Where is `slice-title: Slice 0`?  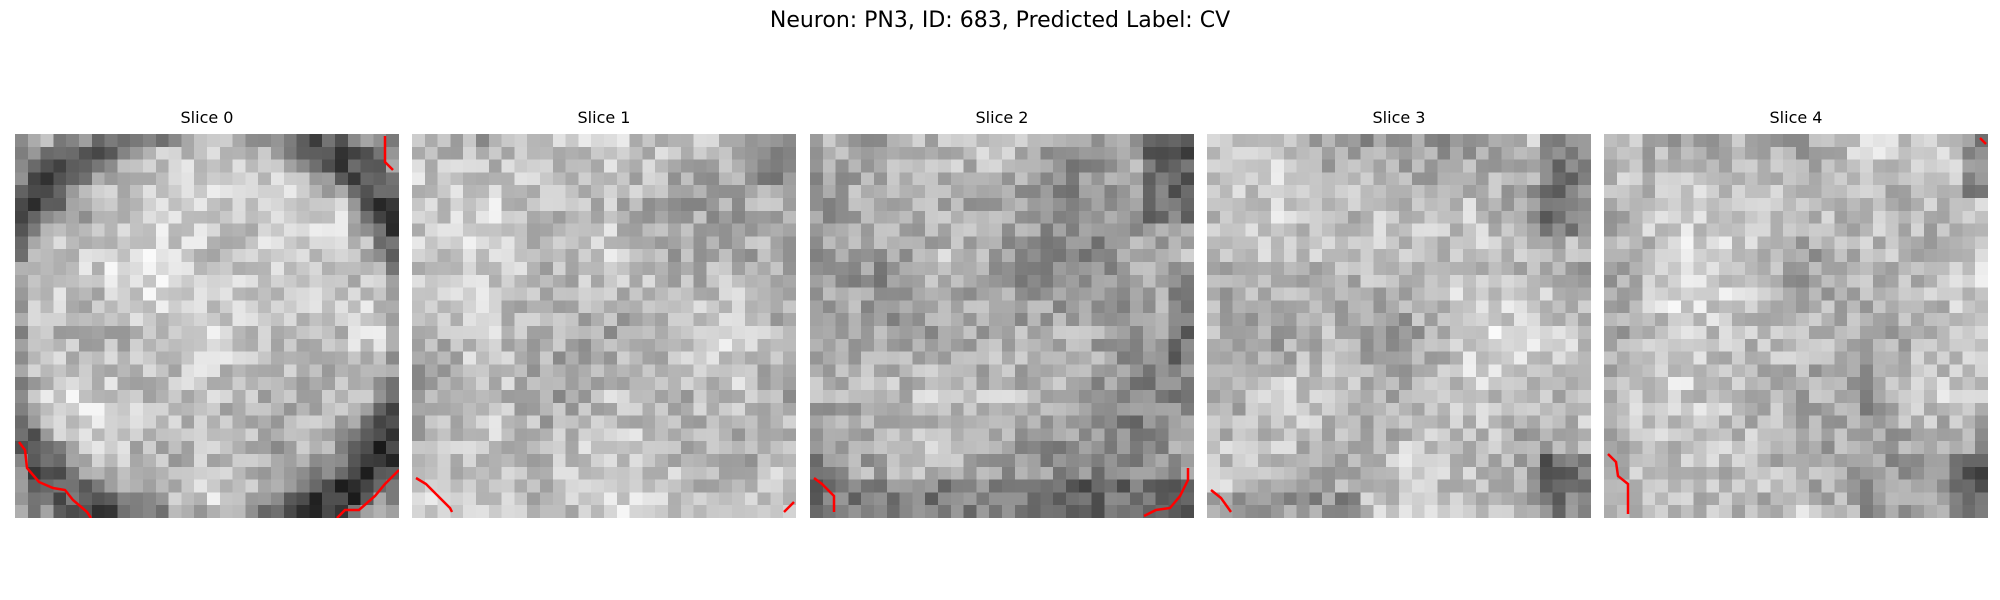 slice-title: Slice 0 is located at coordinates (207, 117).